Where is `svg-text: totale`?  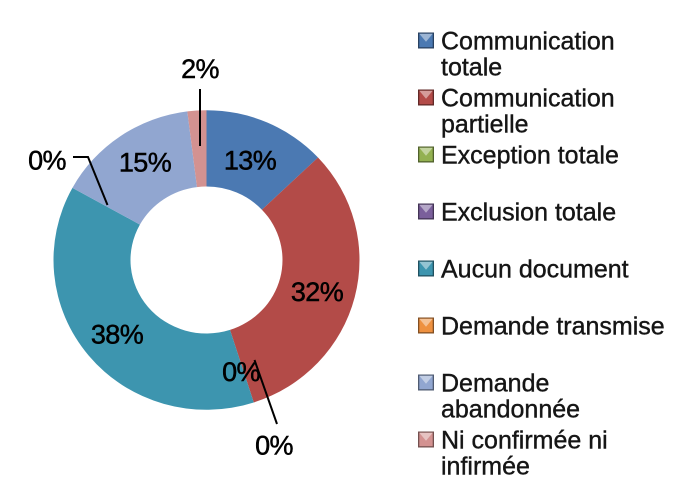
svg-text: totale is located at coordinates (471, 68).